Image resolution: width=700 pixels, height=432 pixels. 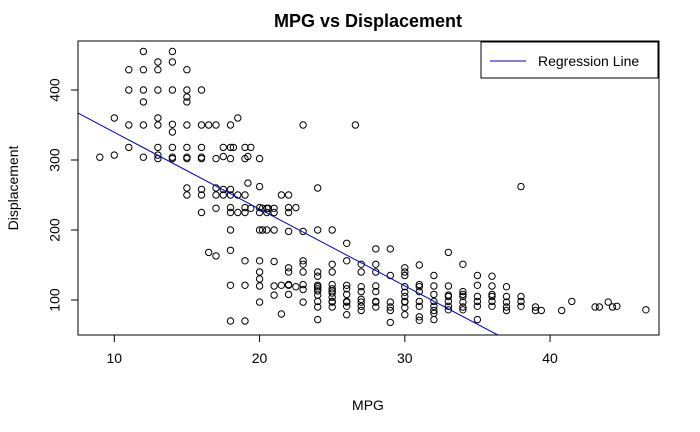 I want to click on x-axis-label: MPG, so click(x=368, y=405).